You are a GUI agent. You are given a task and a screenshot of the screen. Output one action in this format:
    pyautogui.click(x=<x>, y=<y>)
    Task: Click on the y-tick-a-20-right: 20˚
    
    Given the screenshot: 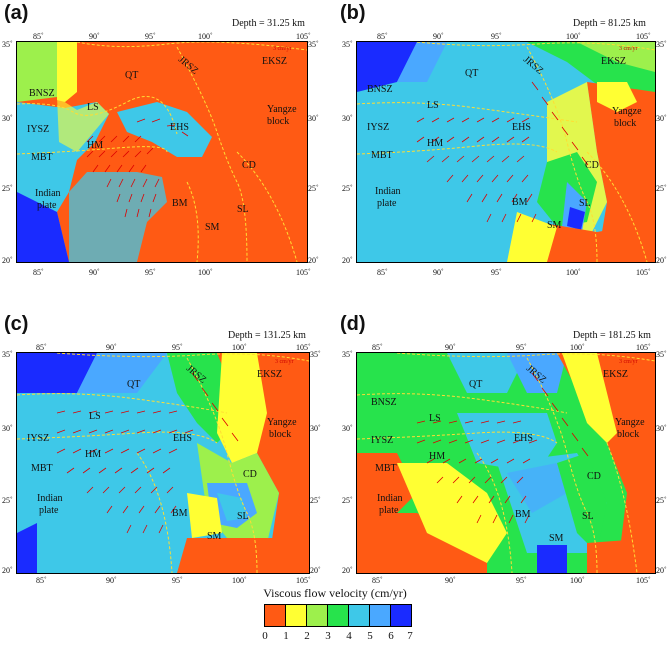 What is the action you would take?
    pyautogui.click(x=313, y=260)
    